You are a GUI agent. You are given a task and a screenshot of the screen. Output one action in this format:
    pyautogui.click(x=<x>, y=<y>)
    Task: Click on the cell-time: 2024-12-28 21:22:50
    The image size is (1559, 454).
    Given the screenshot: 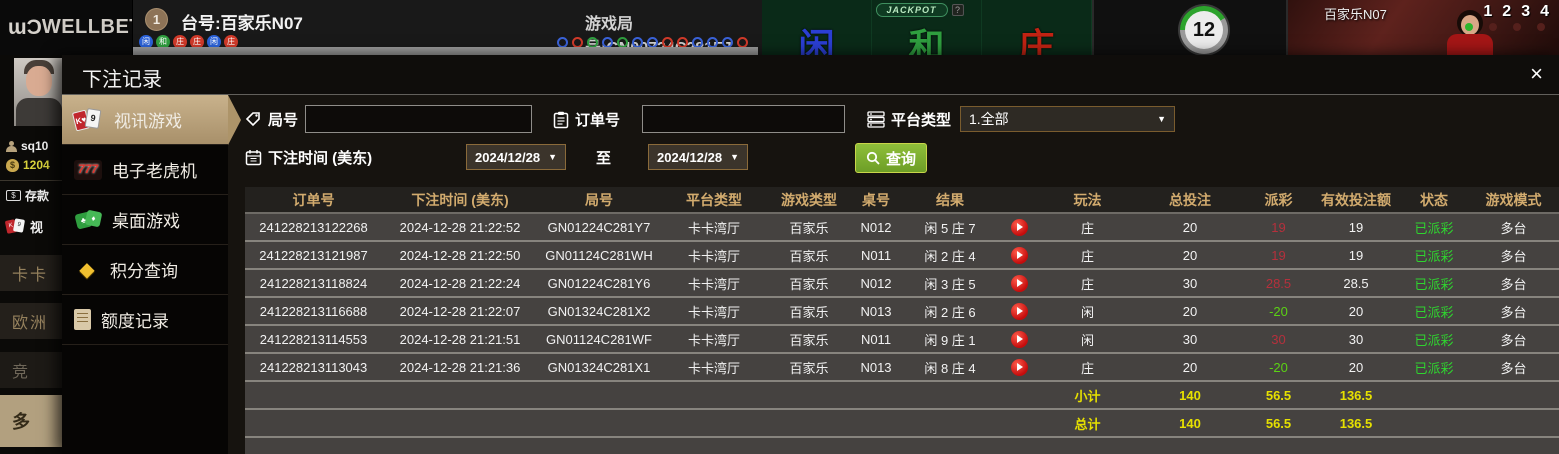 What is the action you would take?
    pyautogui.click(x=460, y=255)
    